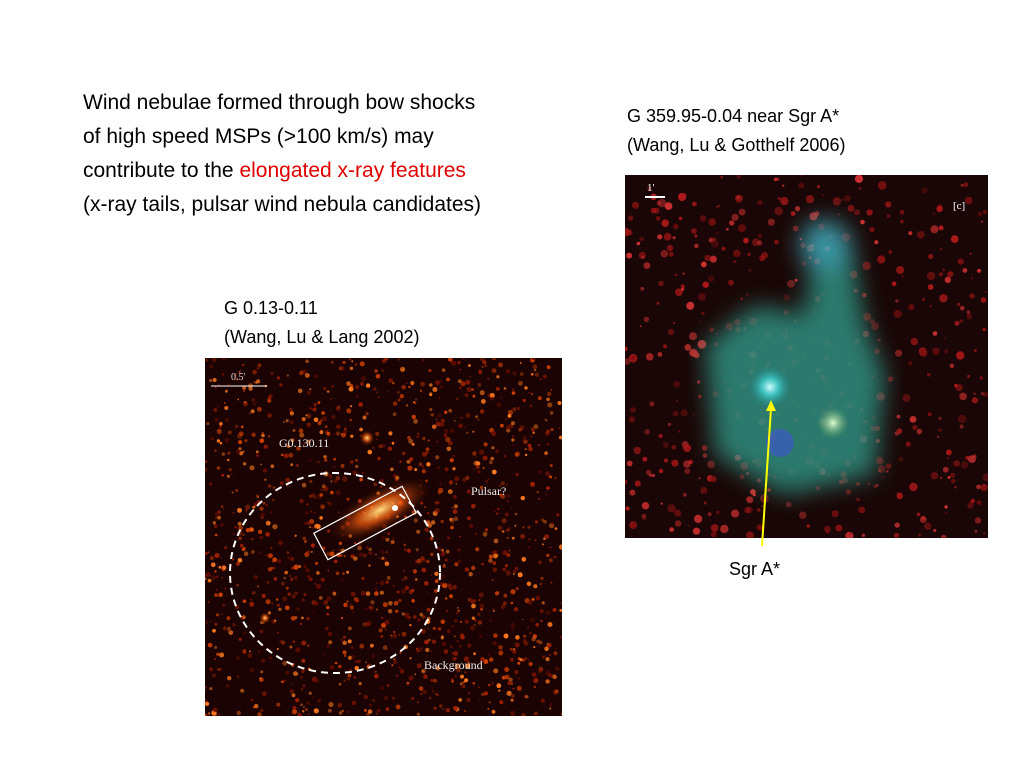 This screenshot has height=768, width=1024. Describe the element at coordinates (352, 170) in the screenshot. I see `highlight: elongated x-ray features` at that location.